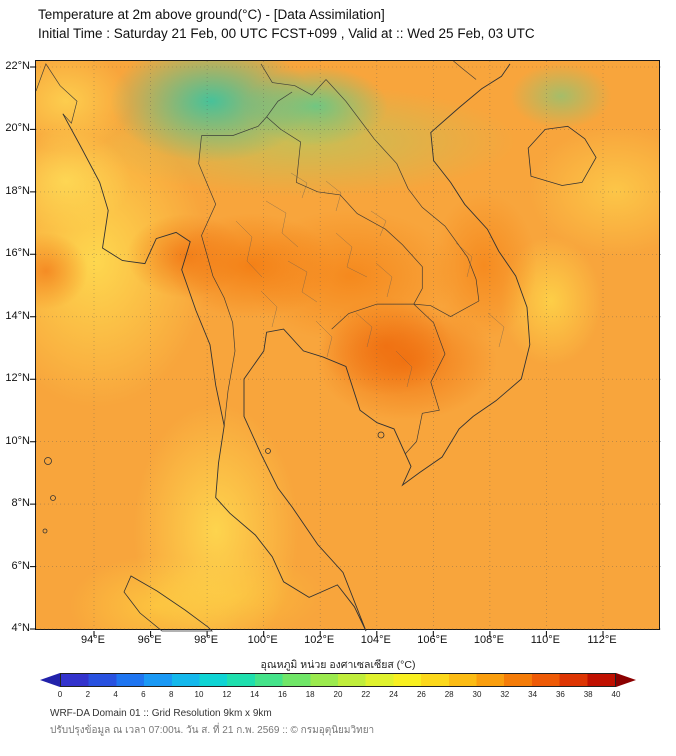 Image resolution: width=676 pixels, height=756 pixels. Describe the element at coordinates (17, 315) in the screenshot. I see `lat-tick-label: 14°N` at that location.